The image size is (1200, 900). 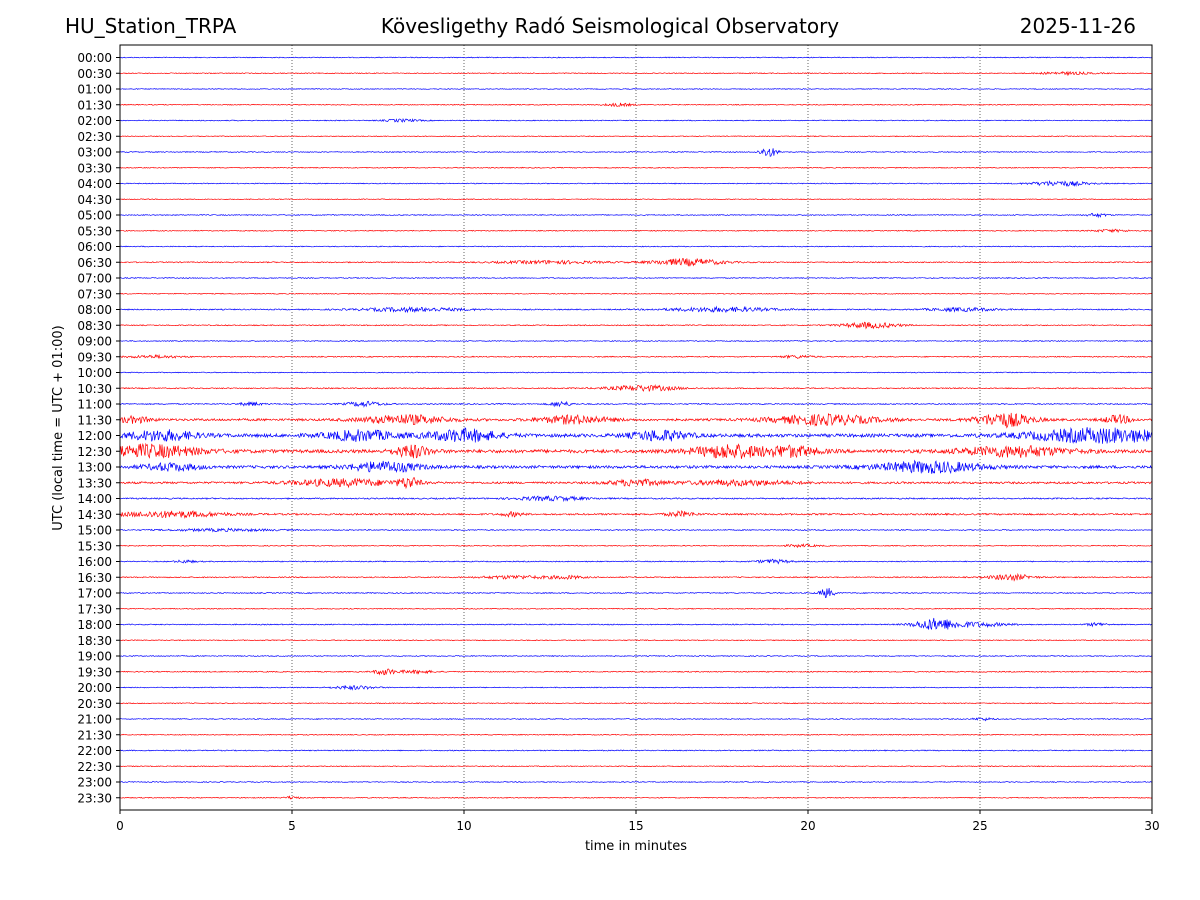 I want to click on y-tick-label: 11:00, so click(x=94, y=405).